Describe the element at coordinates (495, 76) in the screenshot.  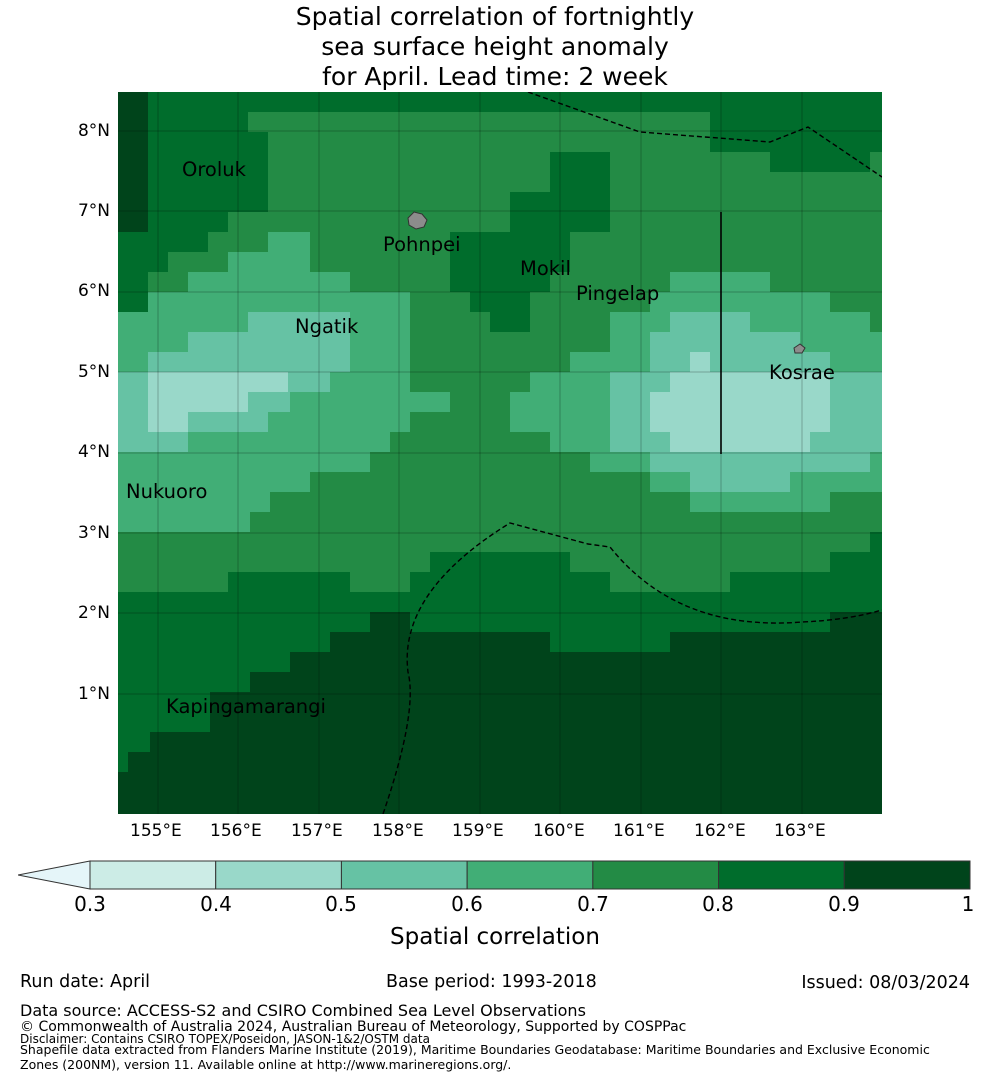
I see `title-line-3: for April. Lead time: 2 week` at that location.